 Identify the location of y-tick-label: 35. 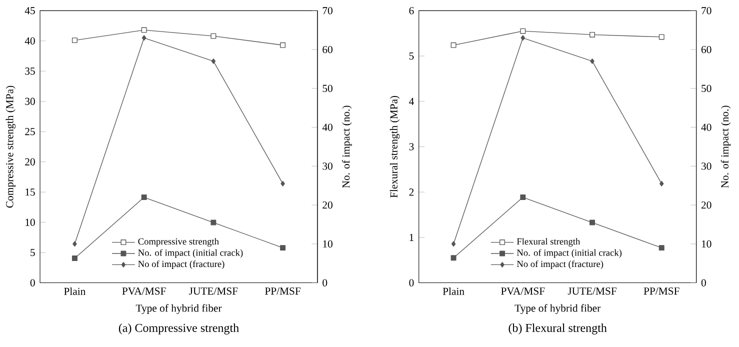
(30, 71).